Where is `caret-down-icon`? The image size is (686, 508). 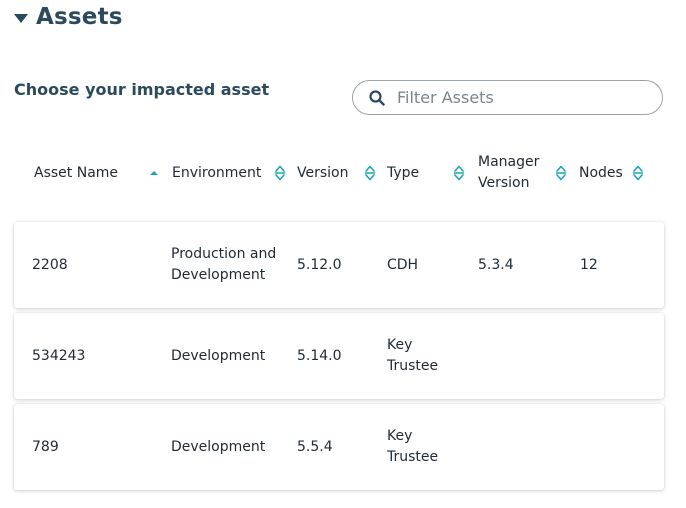
caret-down-icon is located at coordinates (21, 18).